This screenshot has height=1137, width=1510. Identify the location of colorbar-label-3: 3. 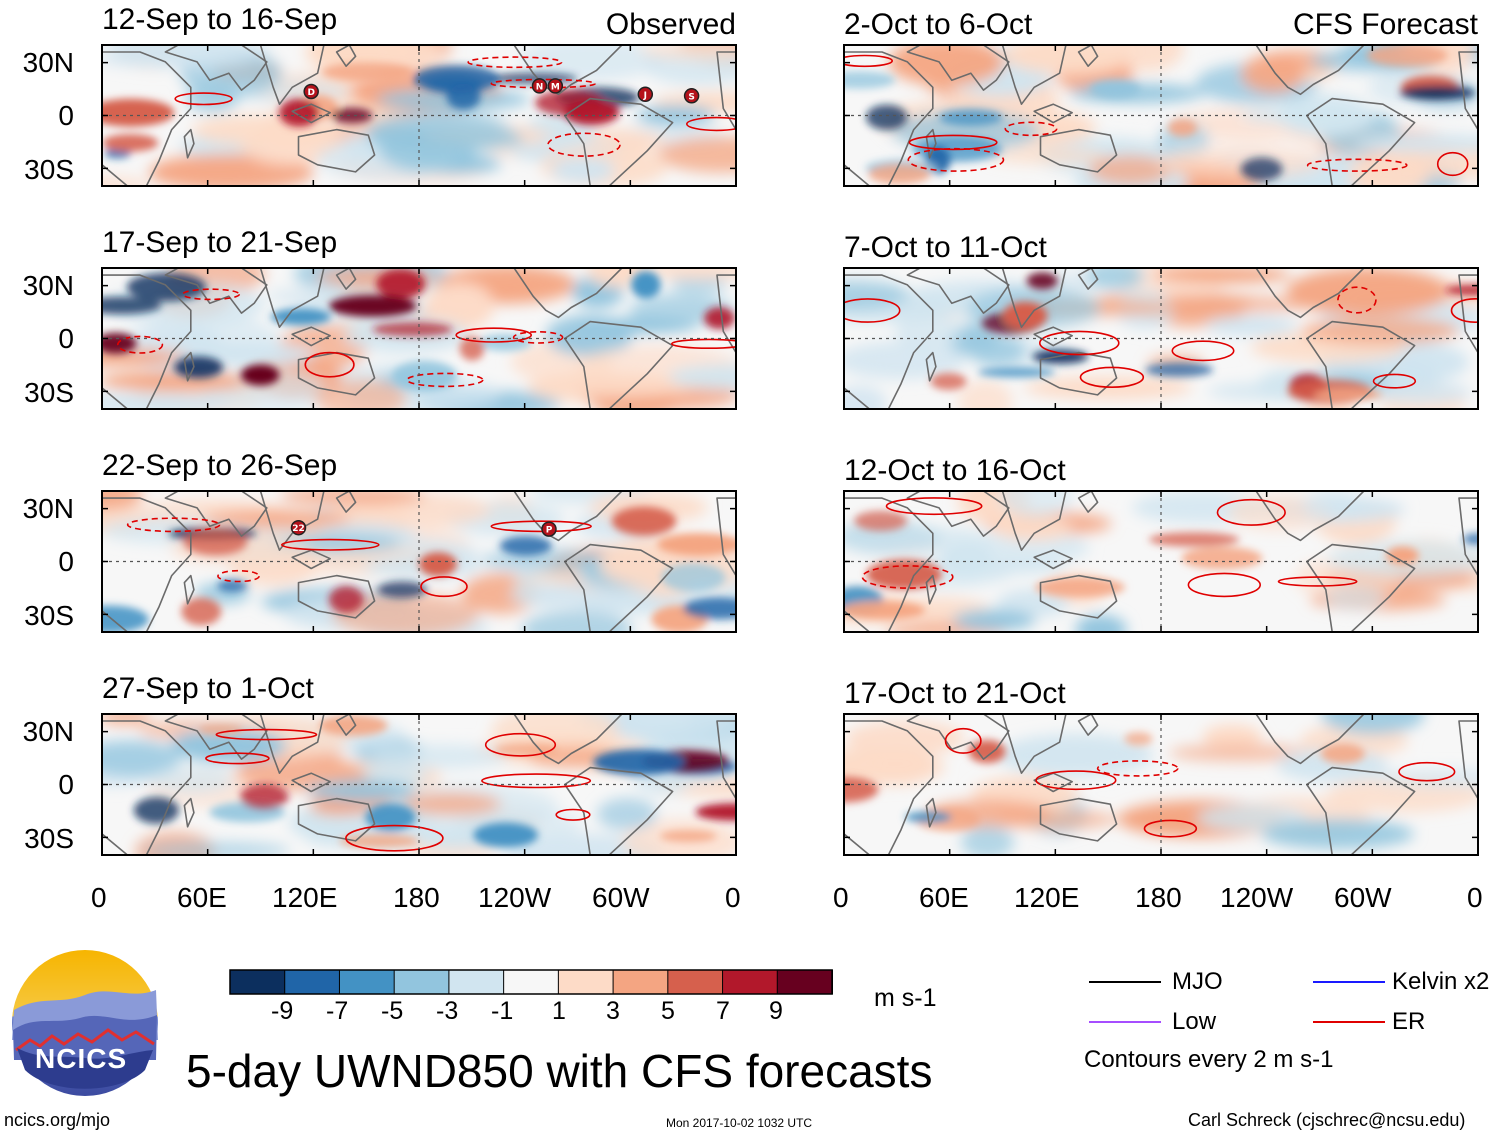
(613, 1011).